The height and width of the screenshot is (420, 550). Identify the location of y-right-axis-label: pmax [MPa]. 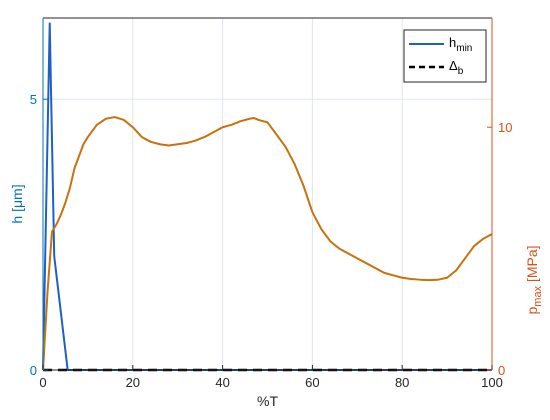
(534, 279).